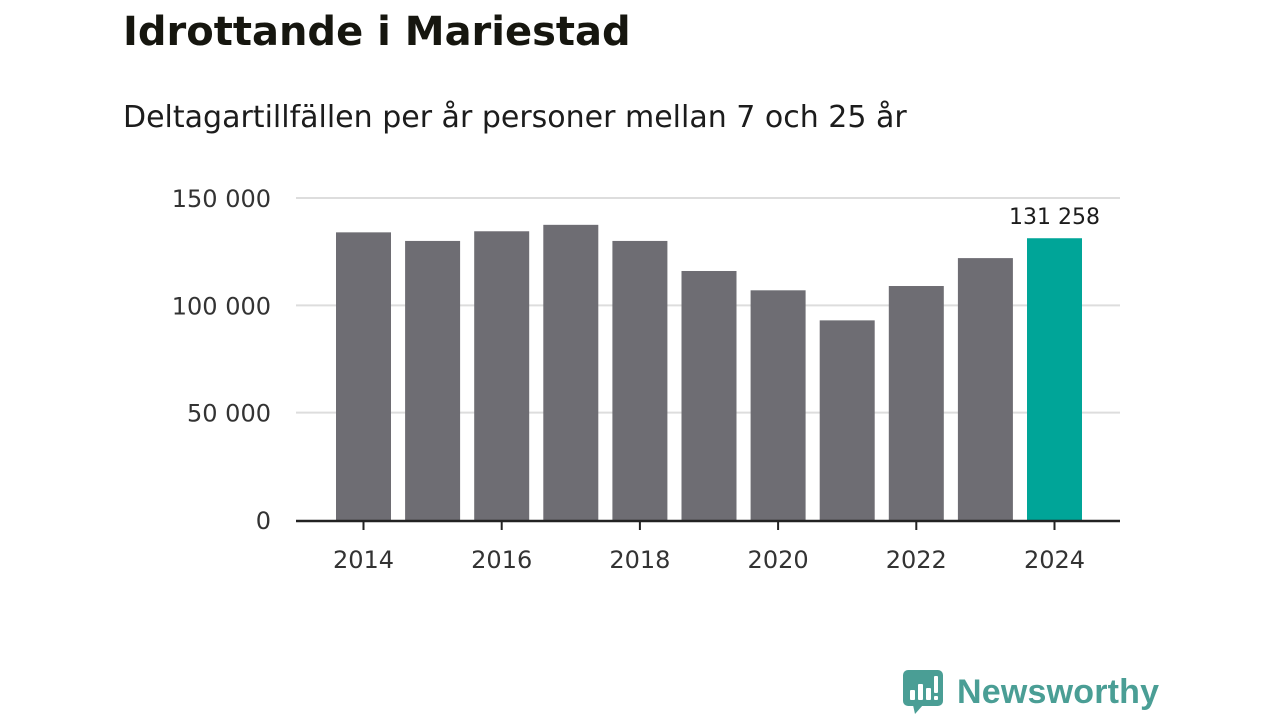 The image size is (1280, 720). I want to click on newsworthy-brand: Newsworthy, so click(1031, 692).